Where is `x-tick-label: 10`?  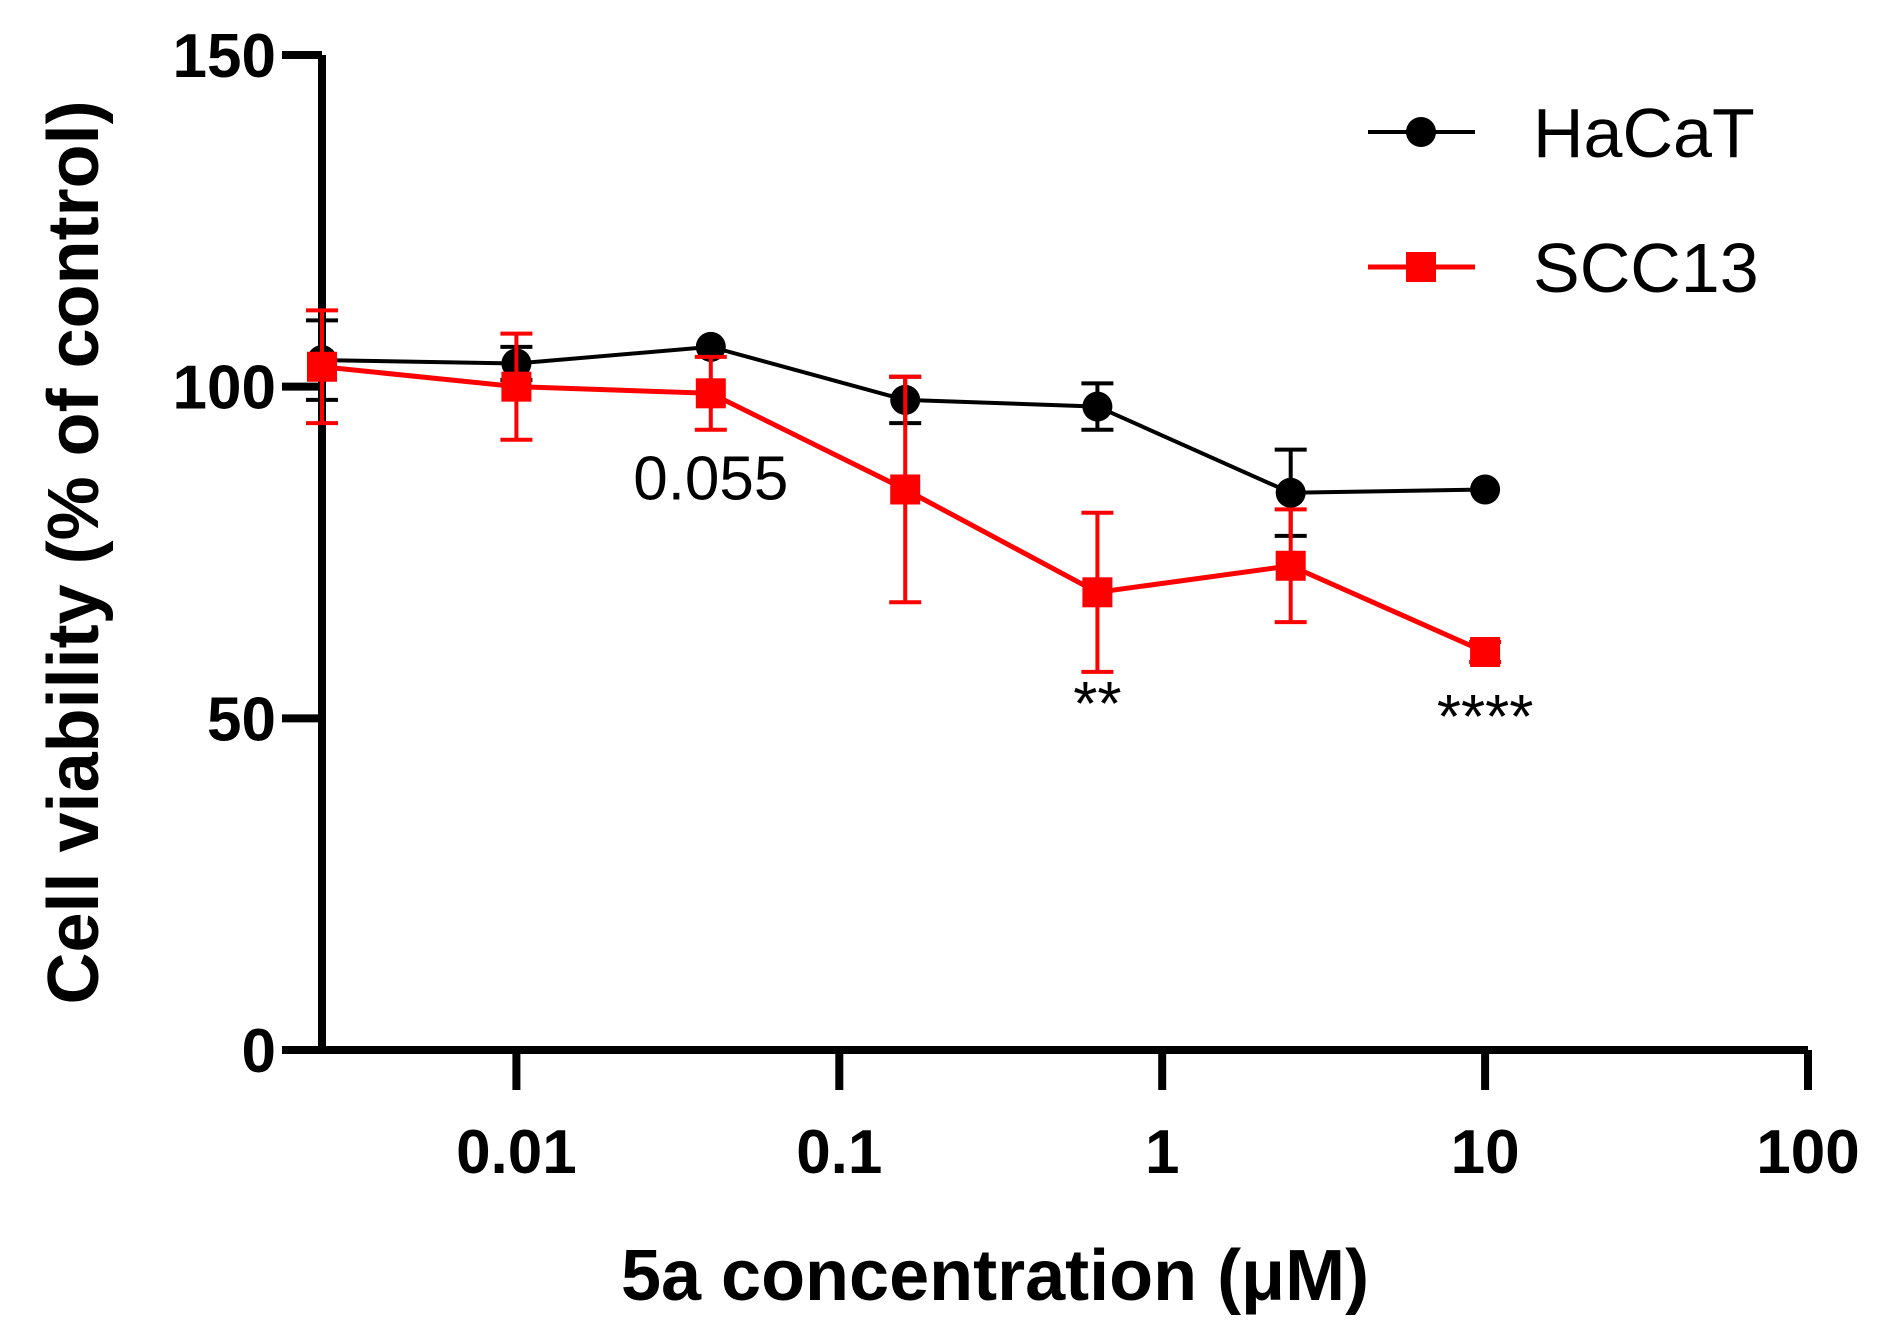 x-tick-label: 10 is located at coordinates (1485, 1152).